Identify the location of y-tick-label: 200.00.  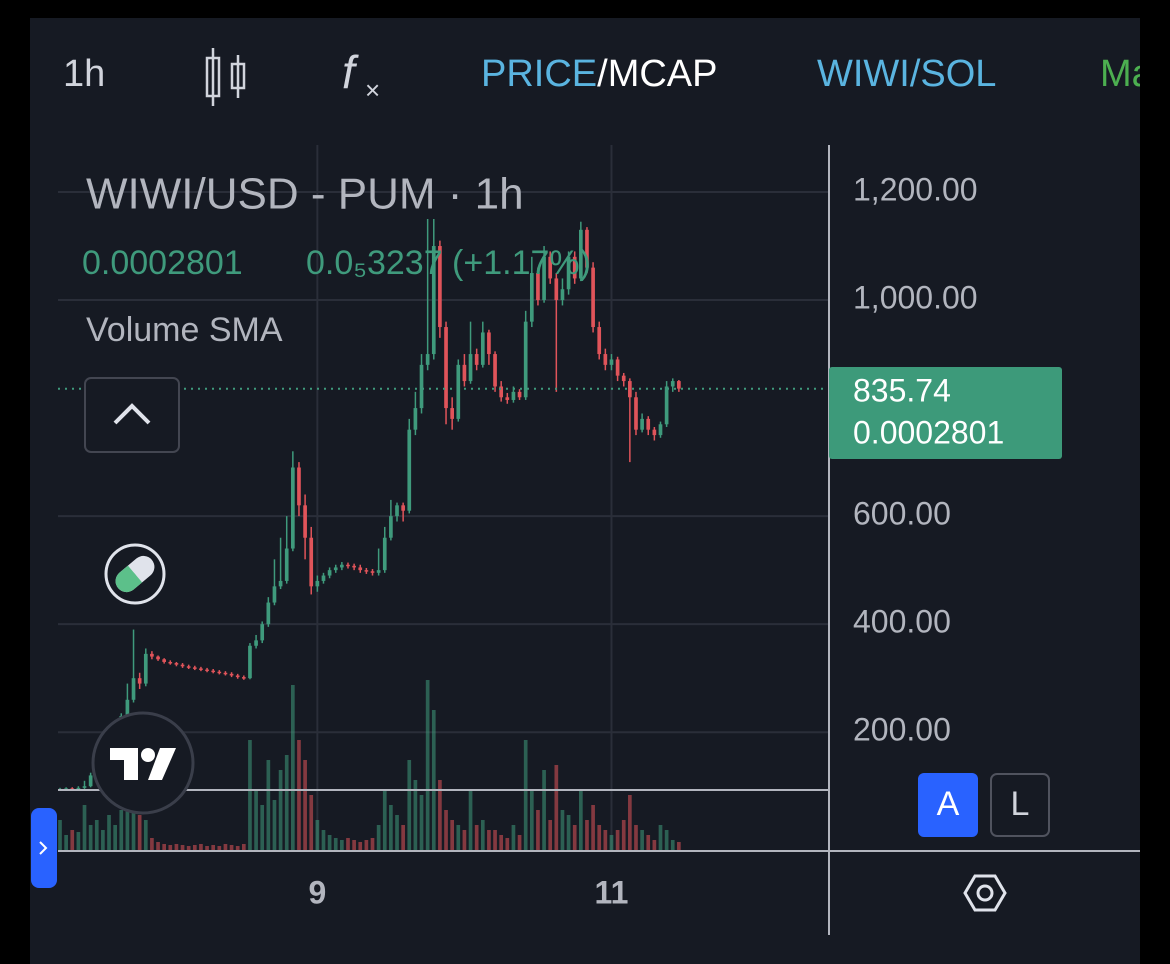
(902, 730).